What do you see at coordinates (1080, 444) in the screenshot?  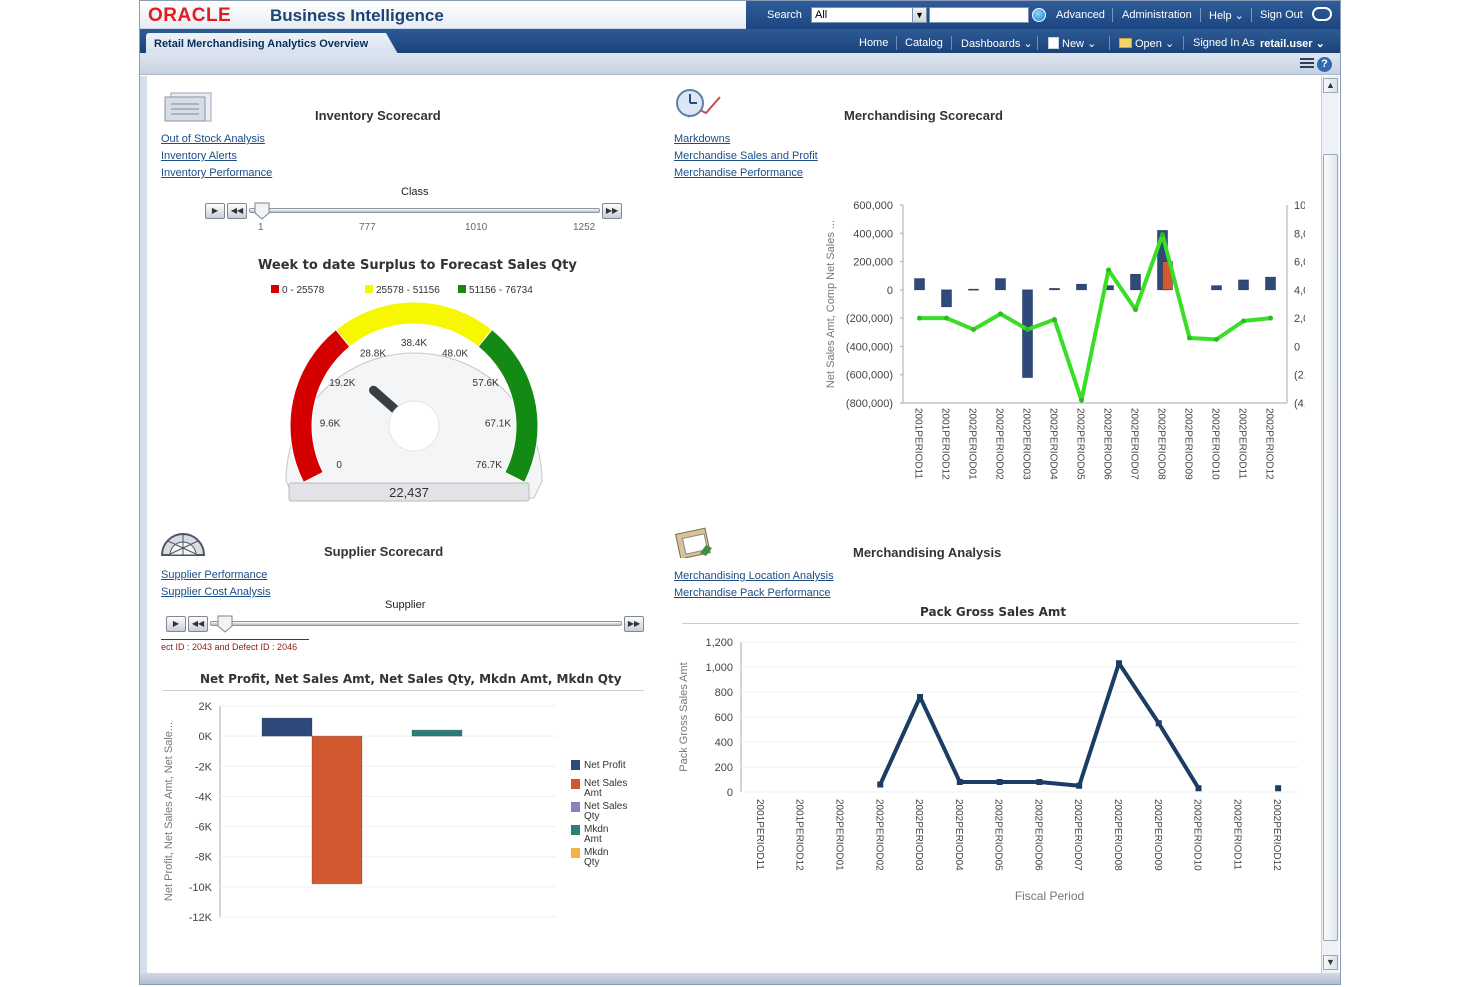 I see `x-tick-label: 2002PERIOD05` at bounding box center [1080, 444].